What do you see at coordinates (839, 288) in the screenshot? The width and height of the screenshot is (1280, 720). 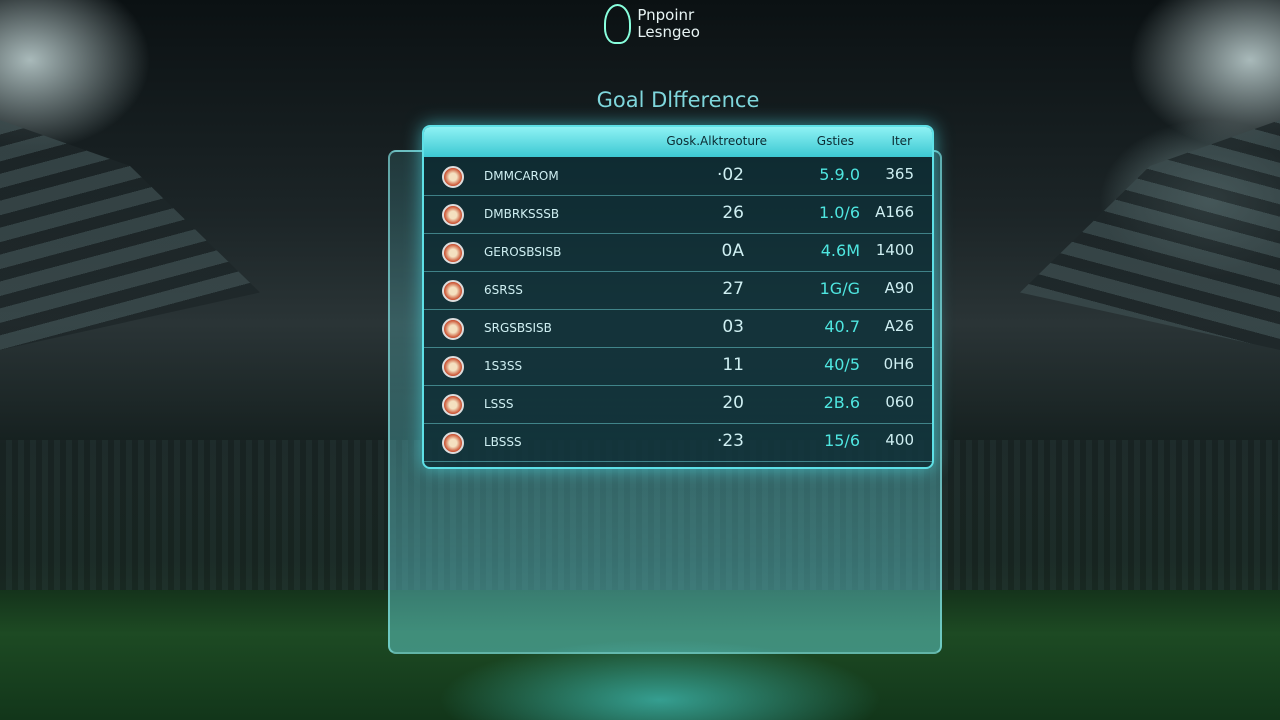 I see `cell: 1G/G` at bounding box center [839, 288].